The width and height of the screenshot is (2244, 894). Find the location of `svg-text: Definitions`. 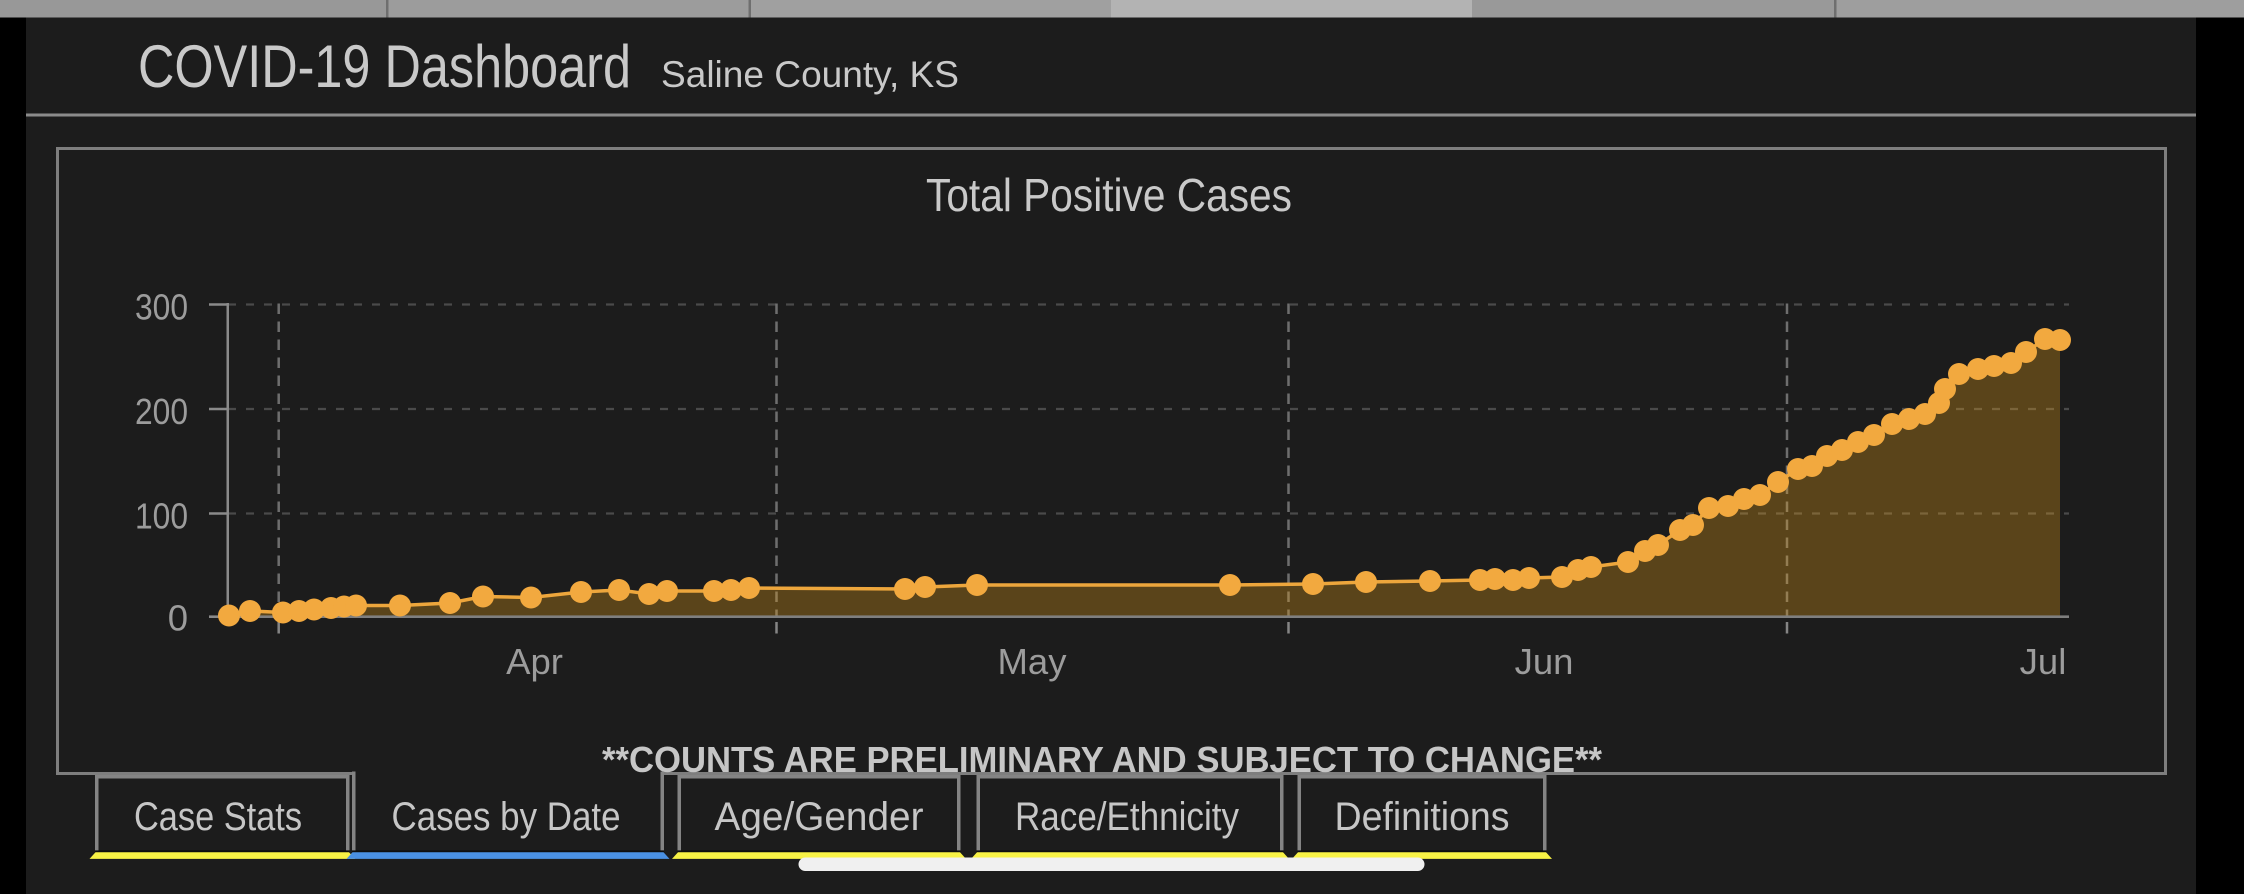

svg-text: Definitions is located at coordinates (1422, 817).